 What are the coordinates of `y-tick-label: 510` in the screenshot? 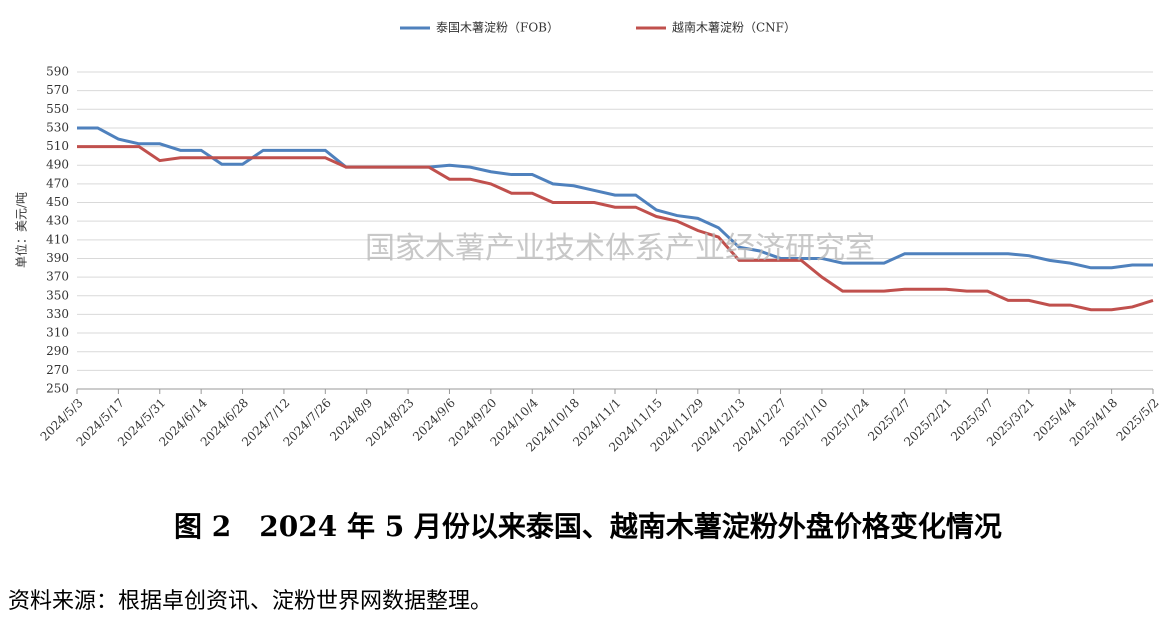 It's located at (57, 146).